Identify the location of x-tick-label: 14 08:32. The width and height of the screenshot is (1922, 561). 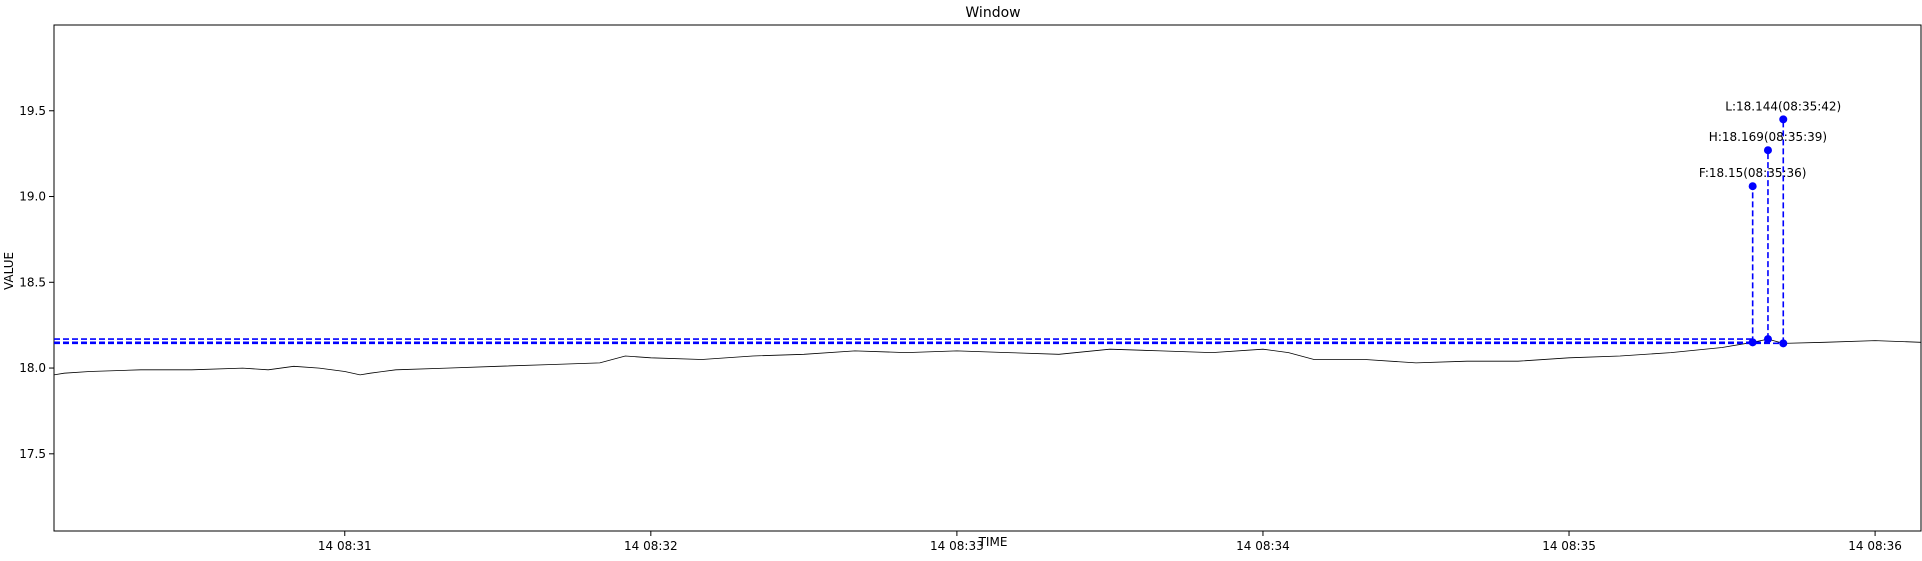
(651, 546).